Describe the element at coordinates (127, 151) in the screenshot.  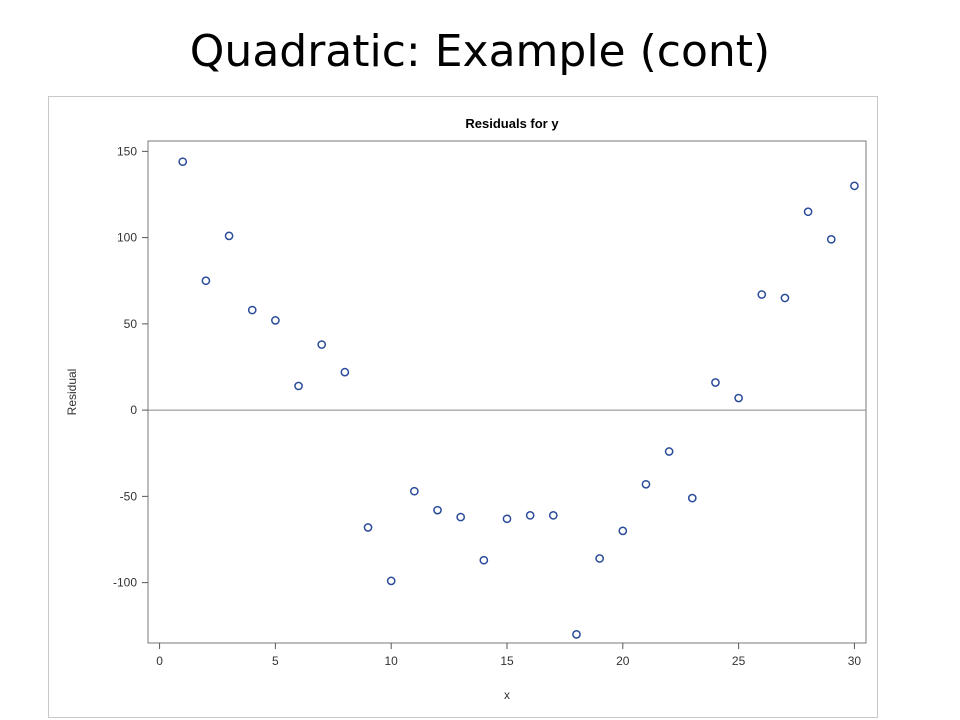
I see `y-tick-label: 150` at that location.